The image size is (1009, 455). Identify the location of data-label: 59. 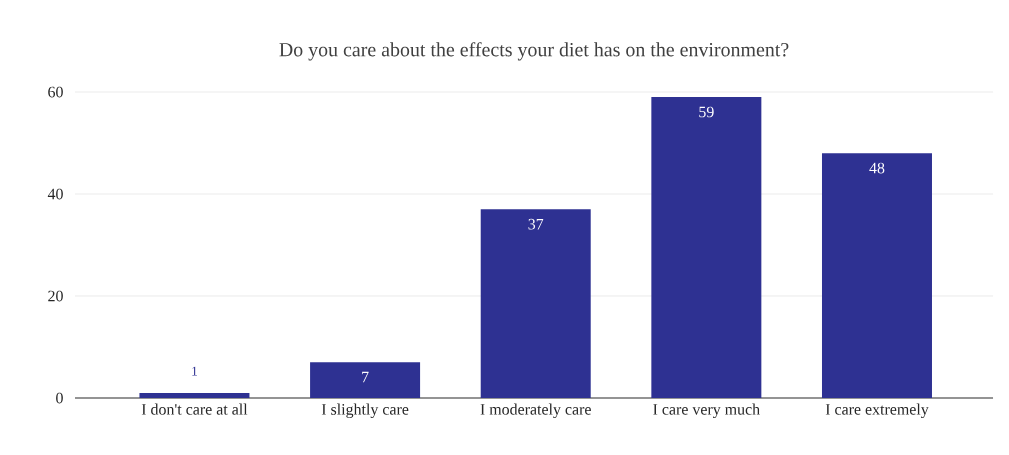
(706, 112).